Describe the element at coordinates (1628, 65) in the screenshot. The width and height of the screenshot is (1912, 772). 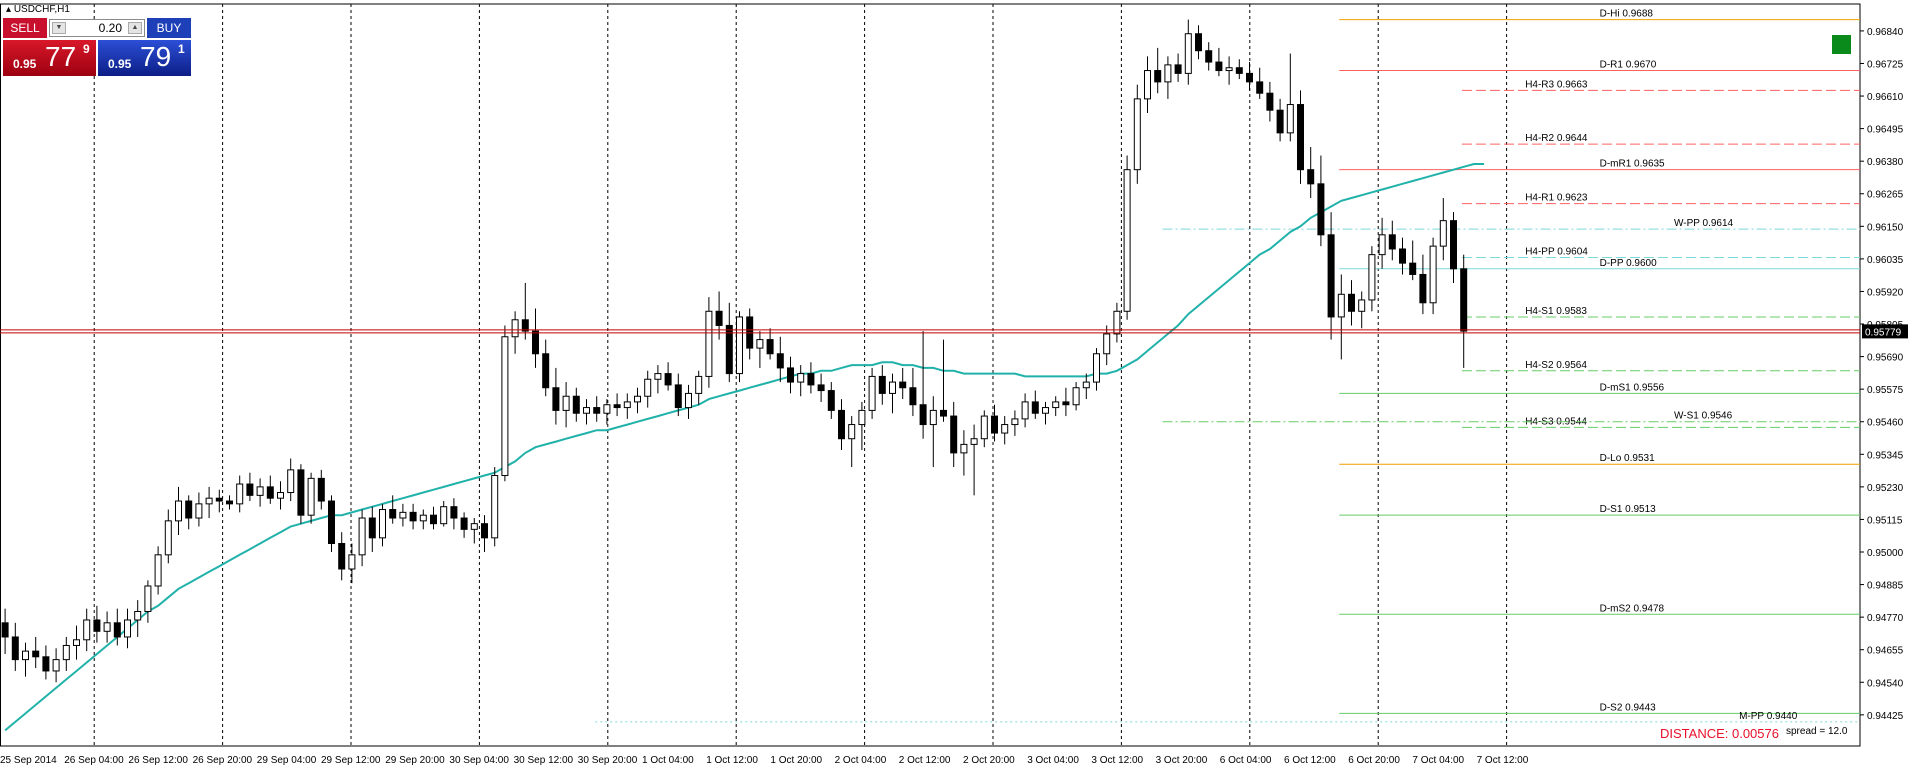
I see `pivot-level-label: D-R1 0.9670` at that location.